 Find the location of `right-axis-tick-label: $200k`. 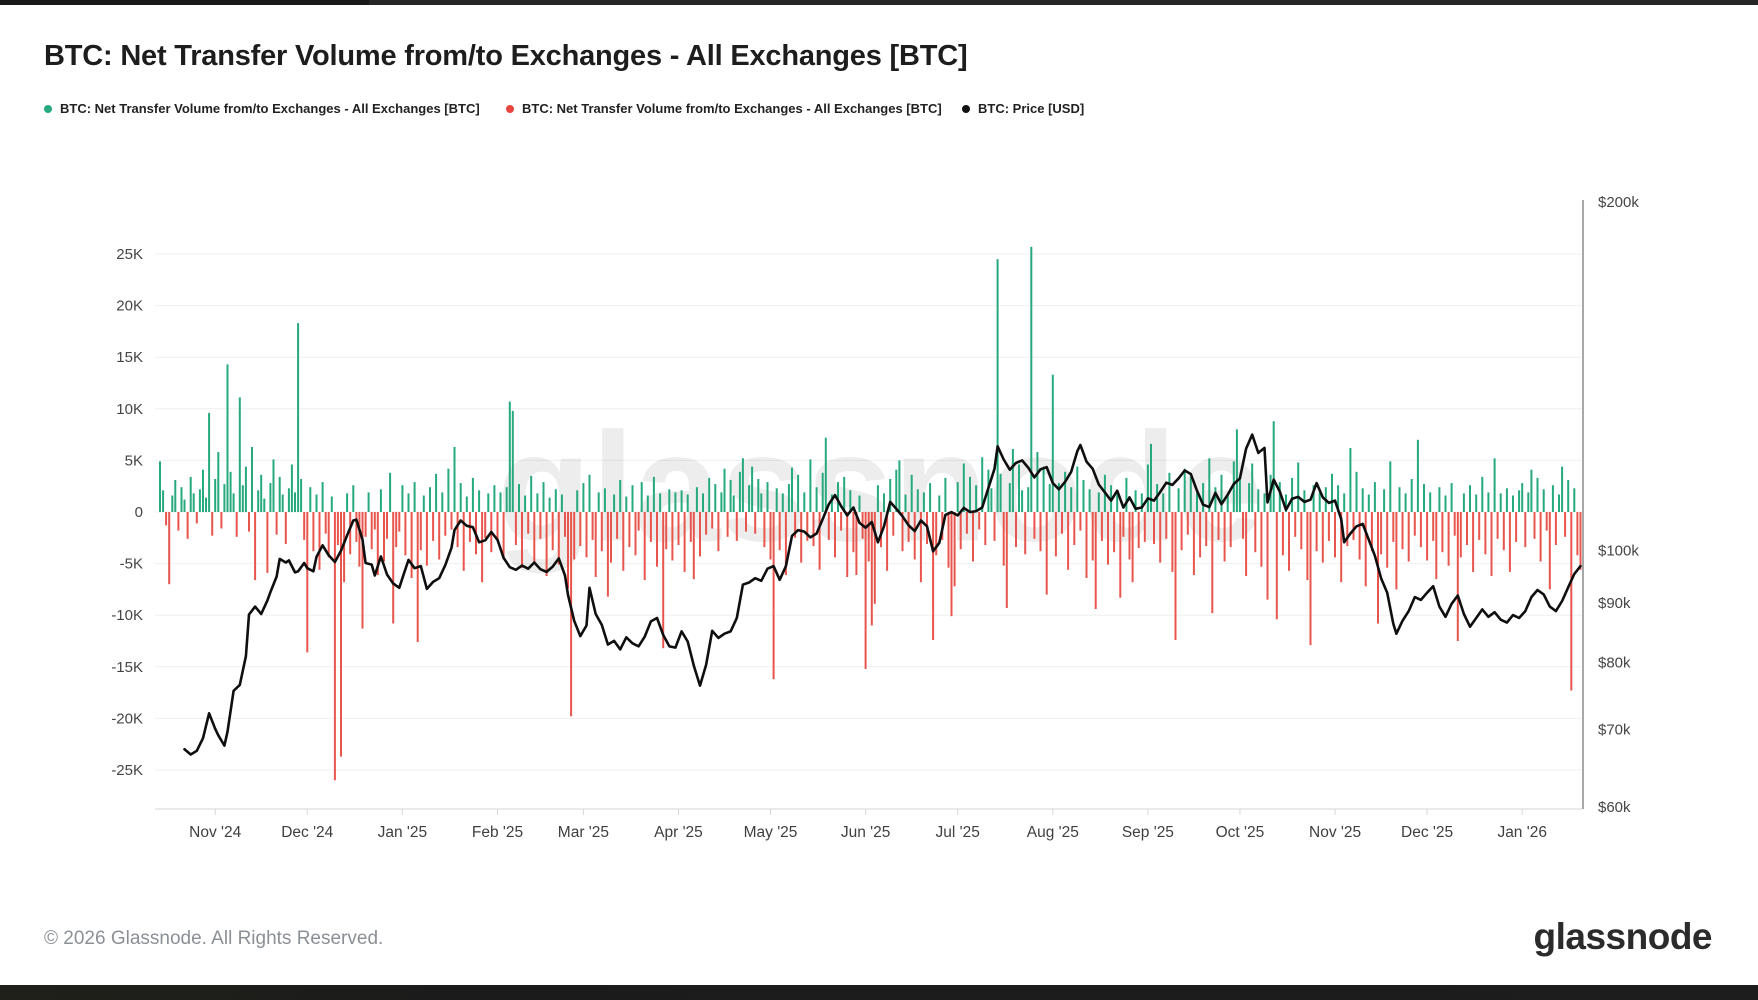

right-axis-tick-label: $200k is located at coordinates (1618, 202).